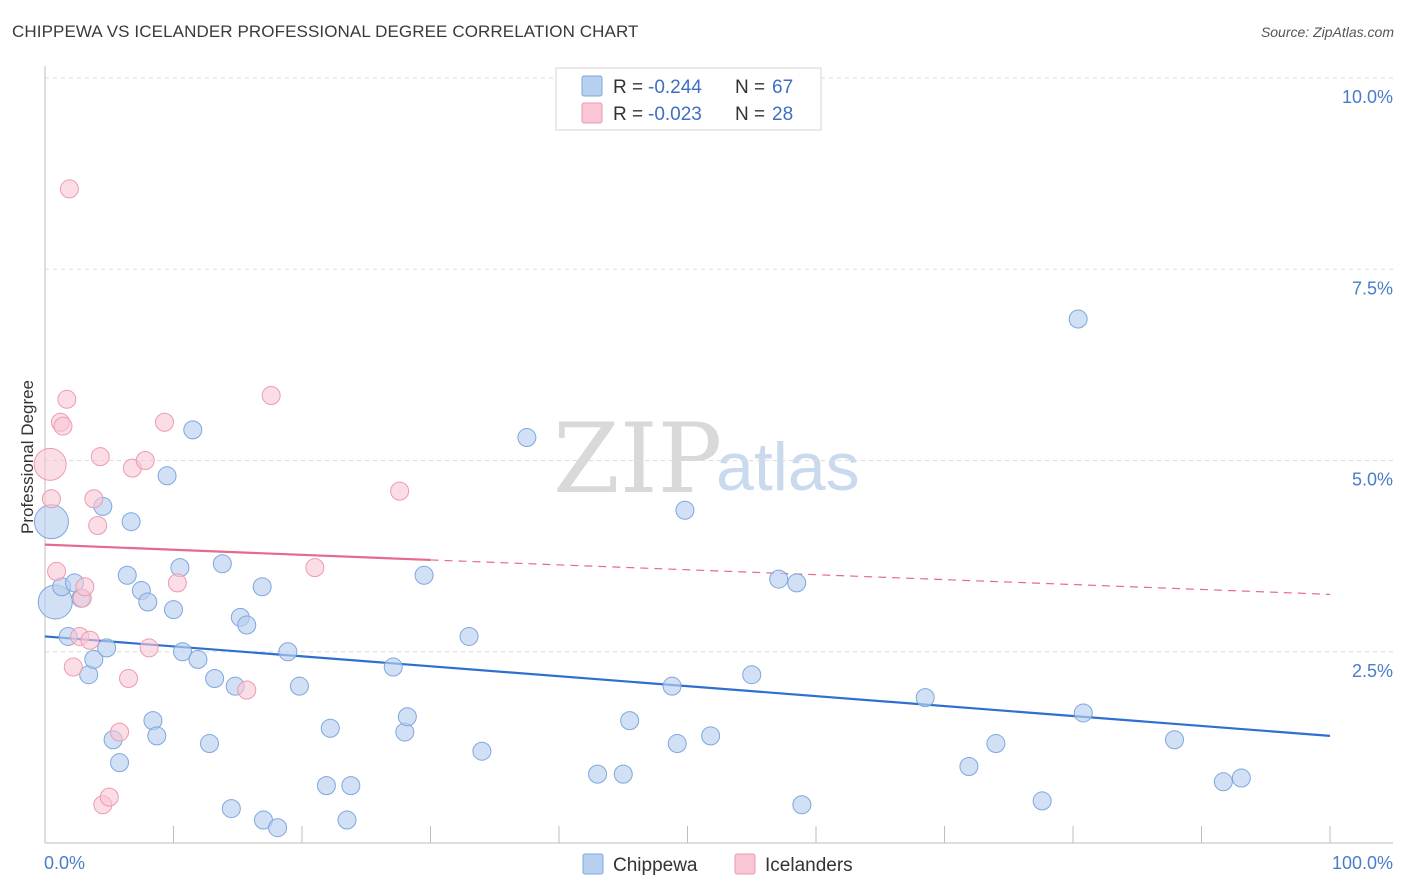 This screenshot has width=1406, height=892. Describe the element at coordinates (237, 552) in the screenshot. I see `icelander-trend-line` at that location.